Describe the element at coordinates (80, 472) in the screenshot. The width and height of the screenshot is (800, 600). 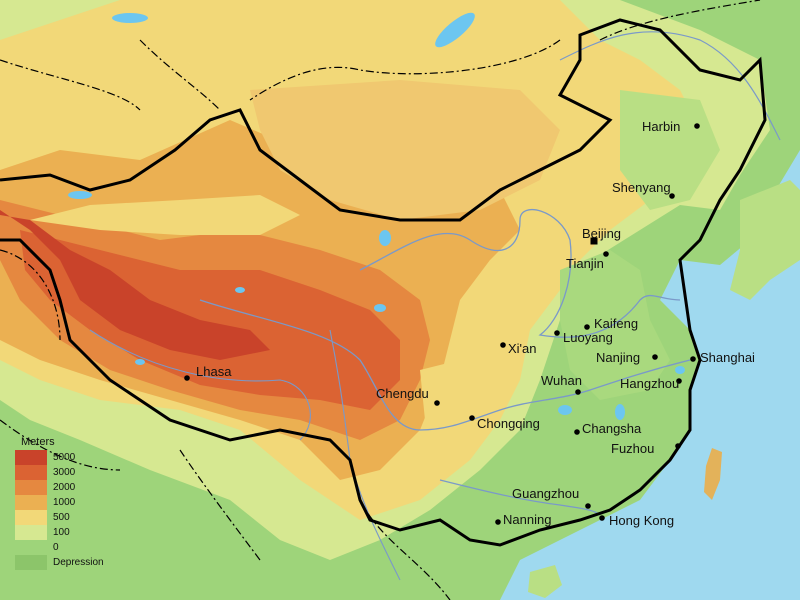
I see `legend-item: 3000` at that location.